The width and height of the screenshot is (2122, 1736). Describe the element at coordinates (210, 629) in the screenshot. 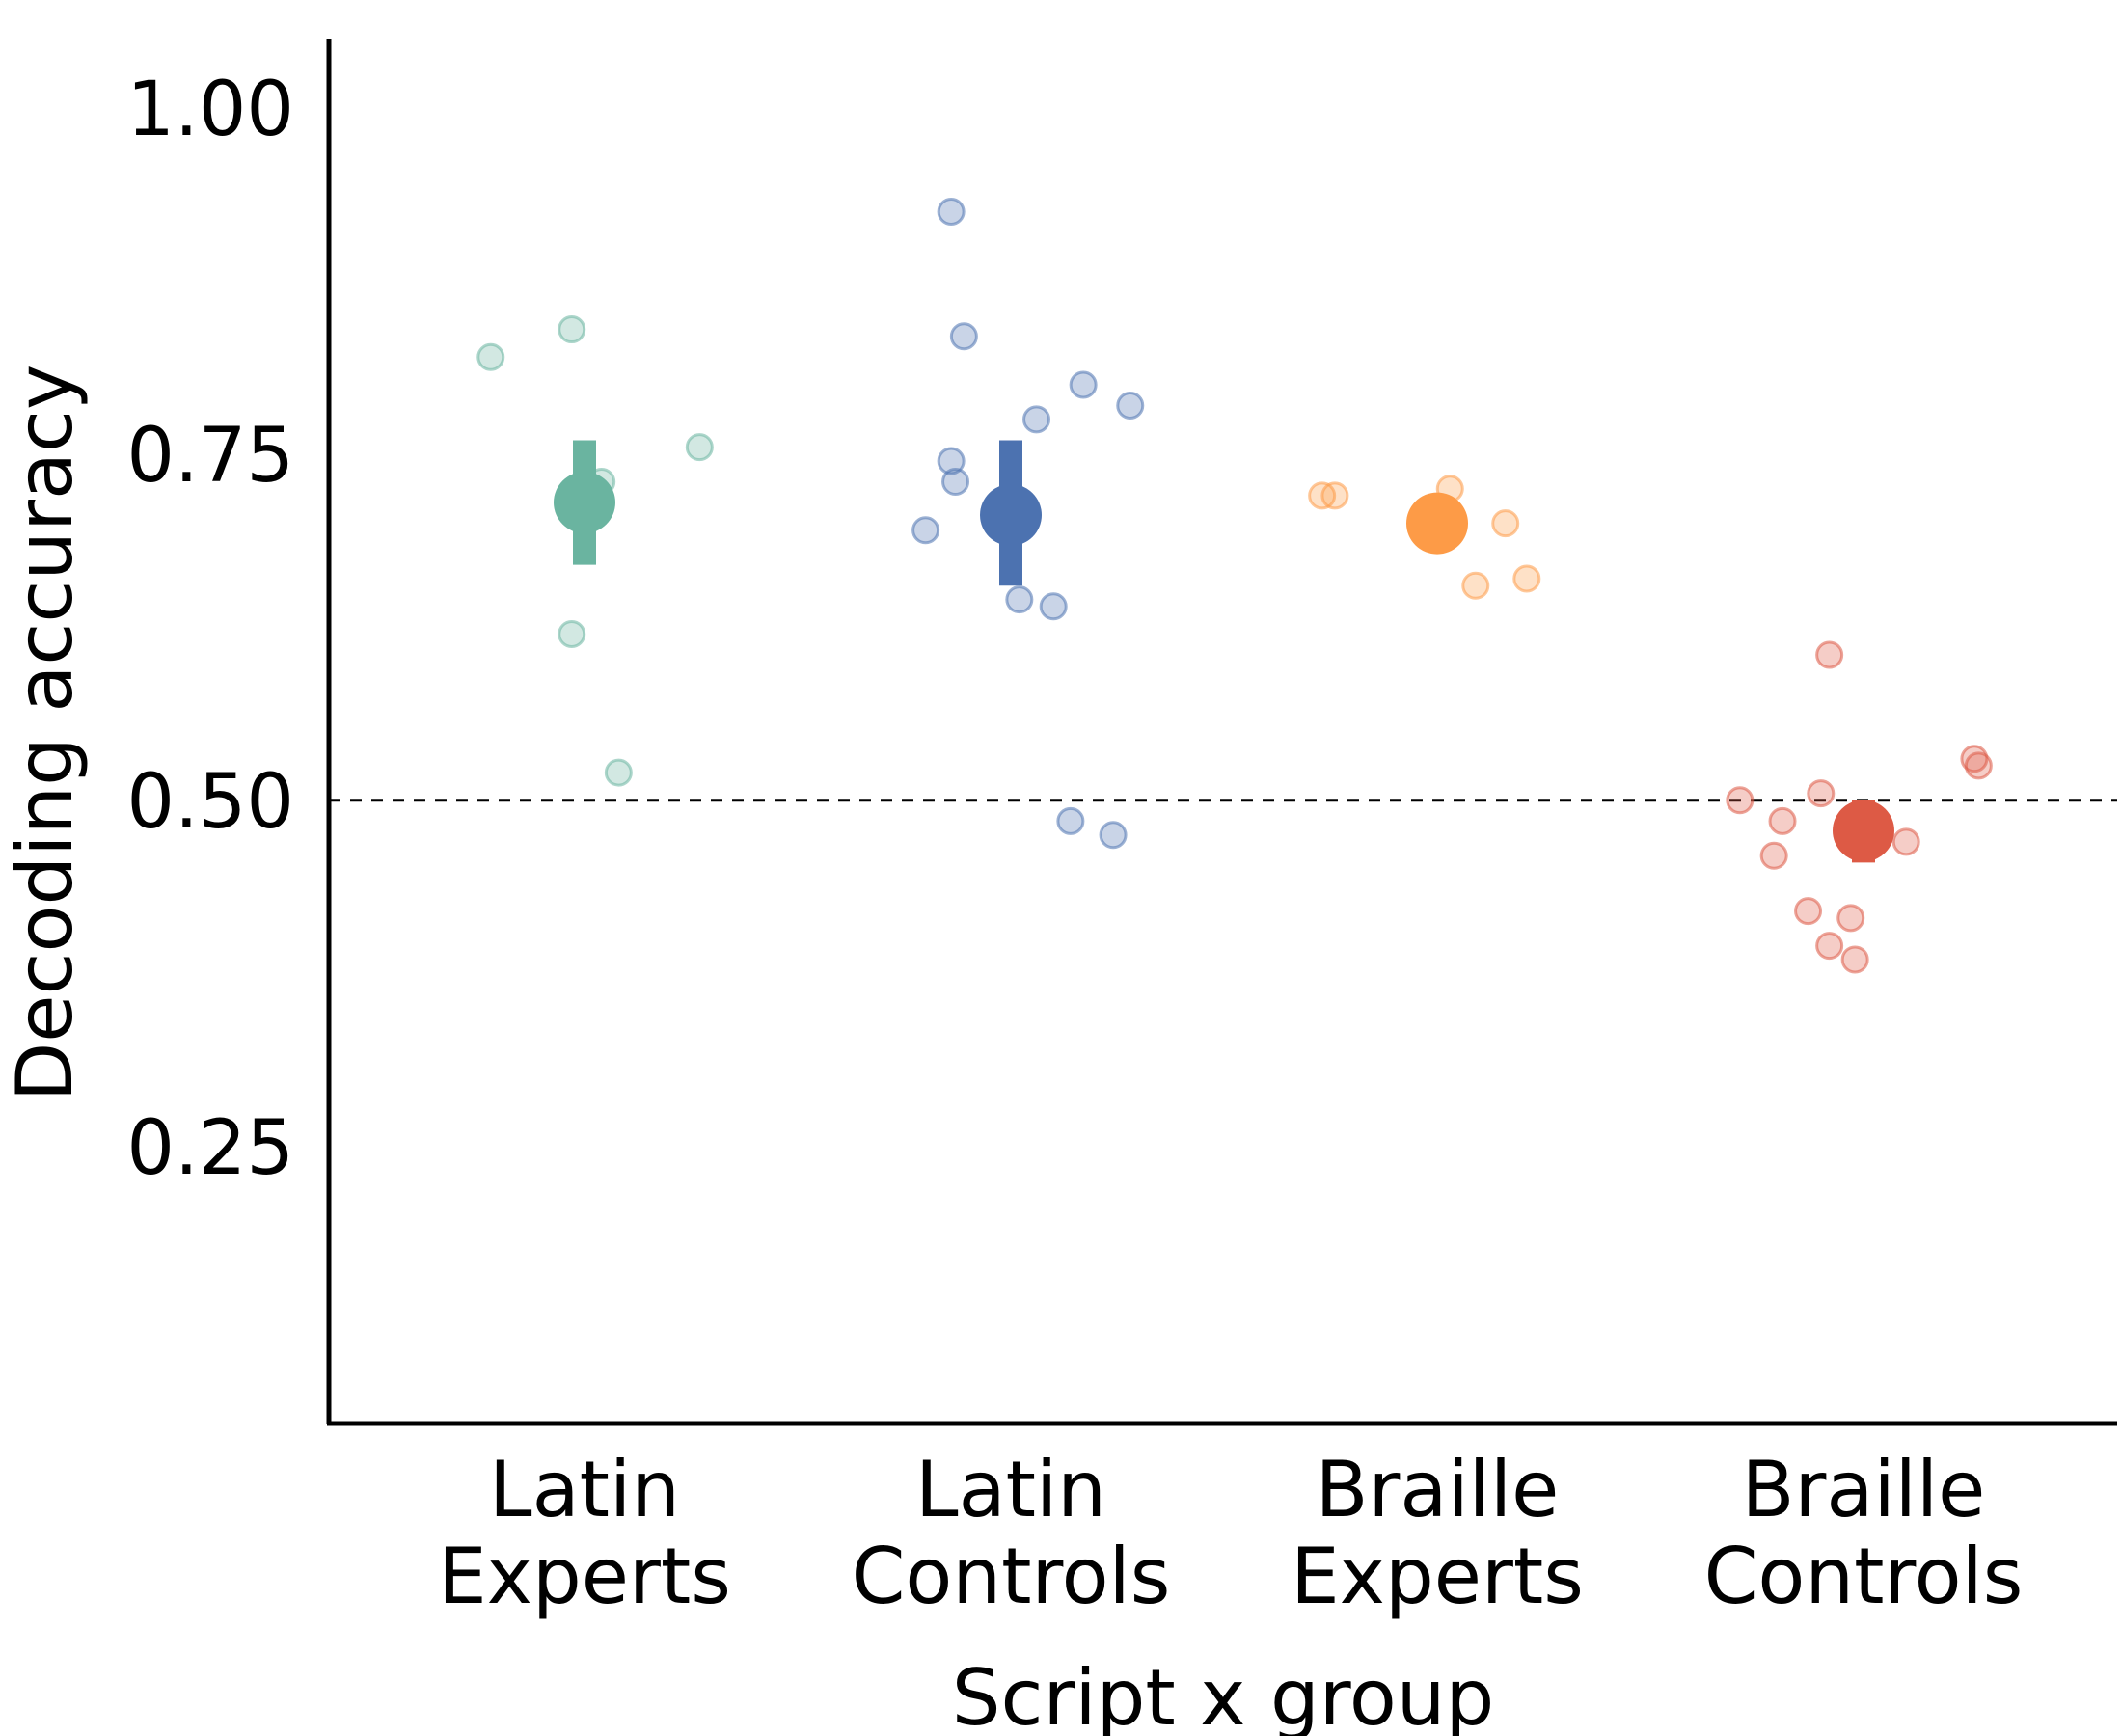

I see `y-tick-labels: 0.25 0.50 0.75 1.00` at that location.